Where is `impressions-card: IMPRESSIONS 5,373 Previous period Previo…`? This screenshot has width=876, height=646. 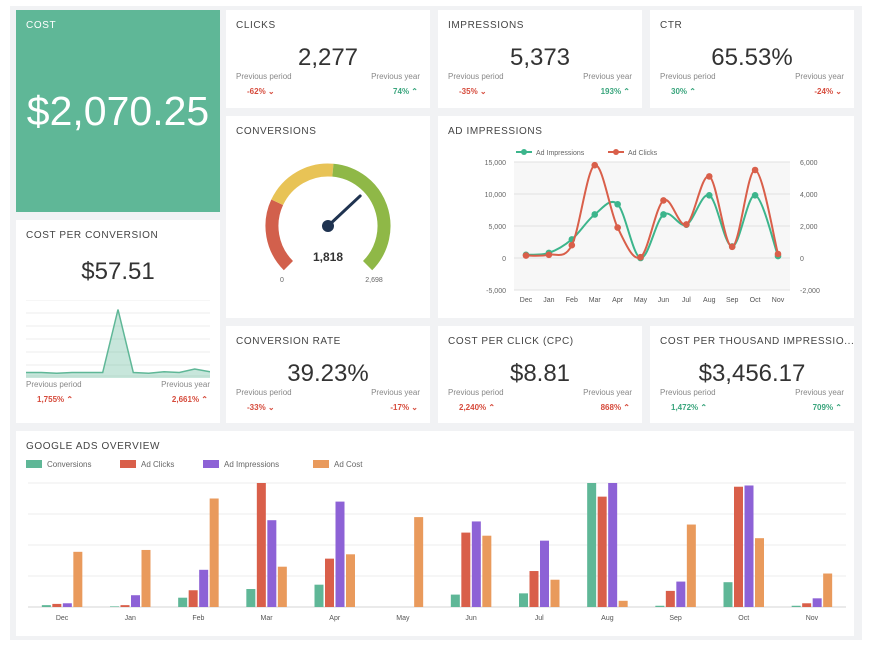 impressions-card: IMPRESSIONS 5,373 Previous period Previo… is located at coordinates (540, 59).